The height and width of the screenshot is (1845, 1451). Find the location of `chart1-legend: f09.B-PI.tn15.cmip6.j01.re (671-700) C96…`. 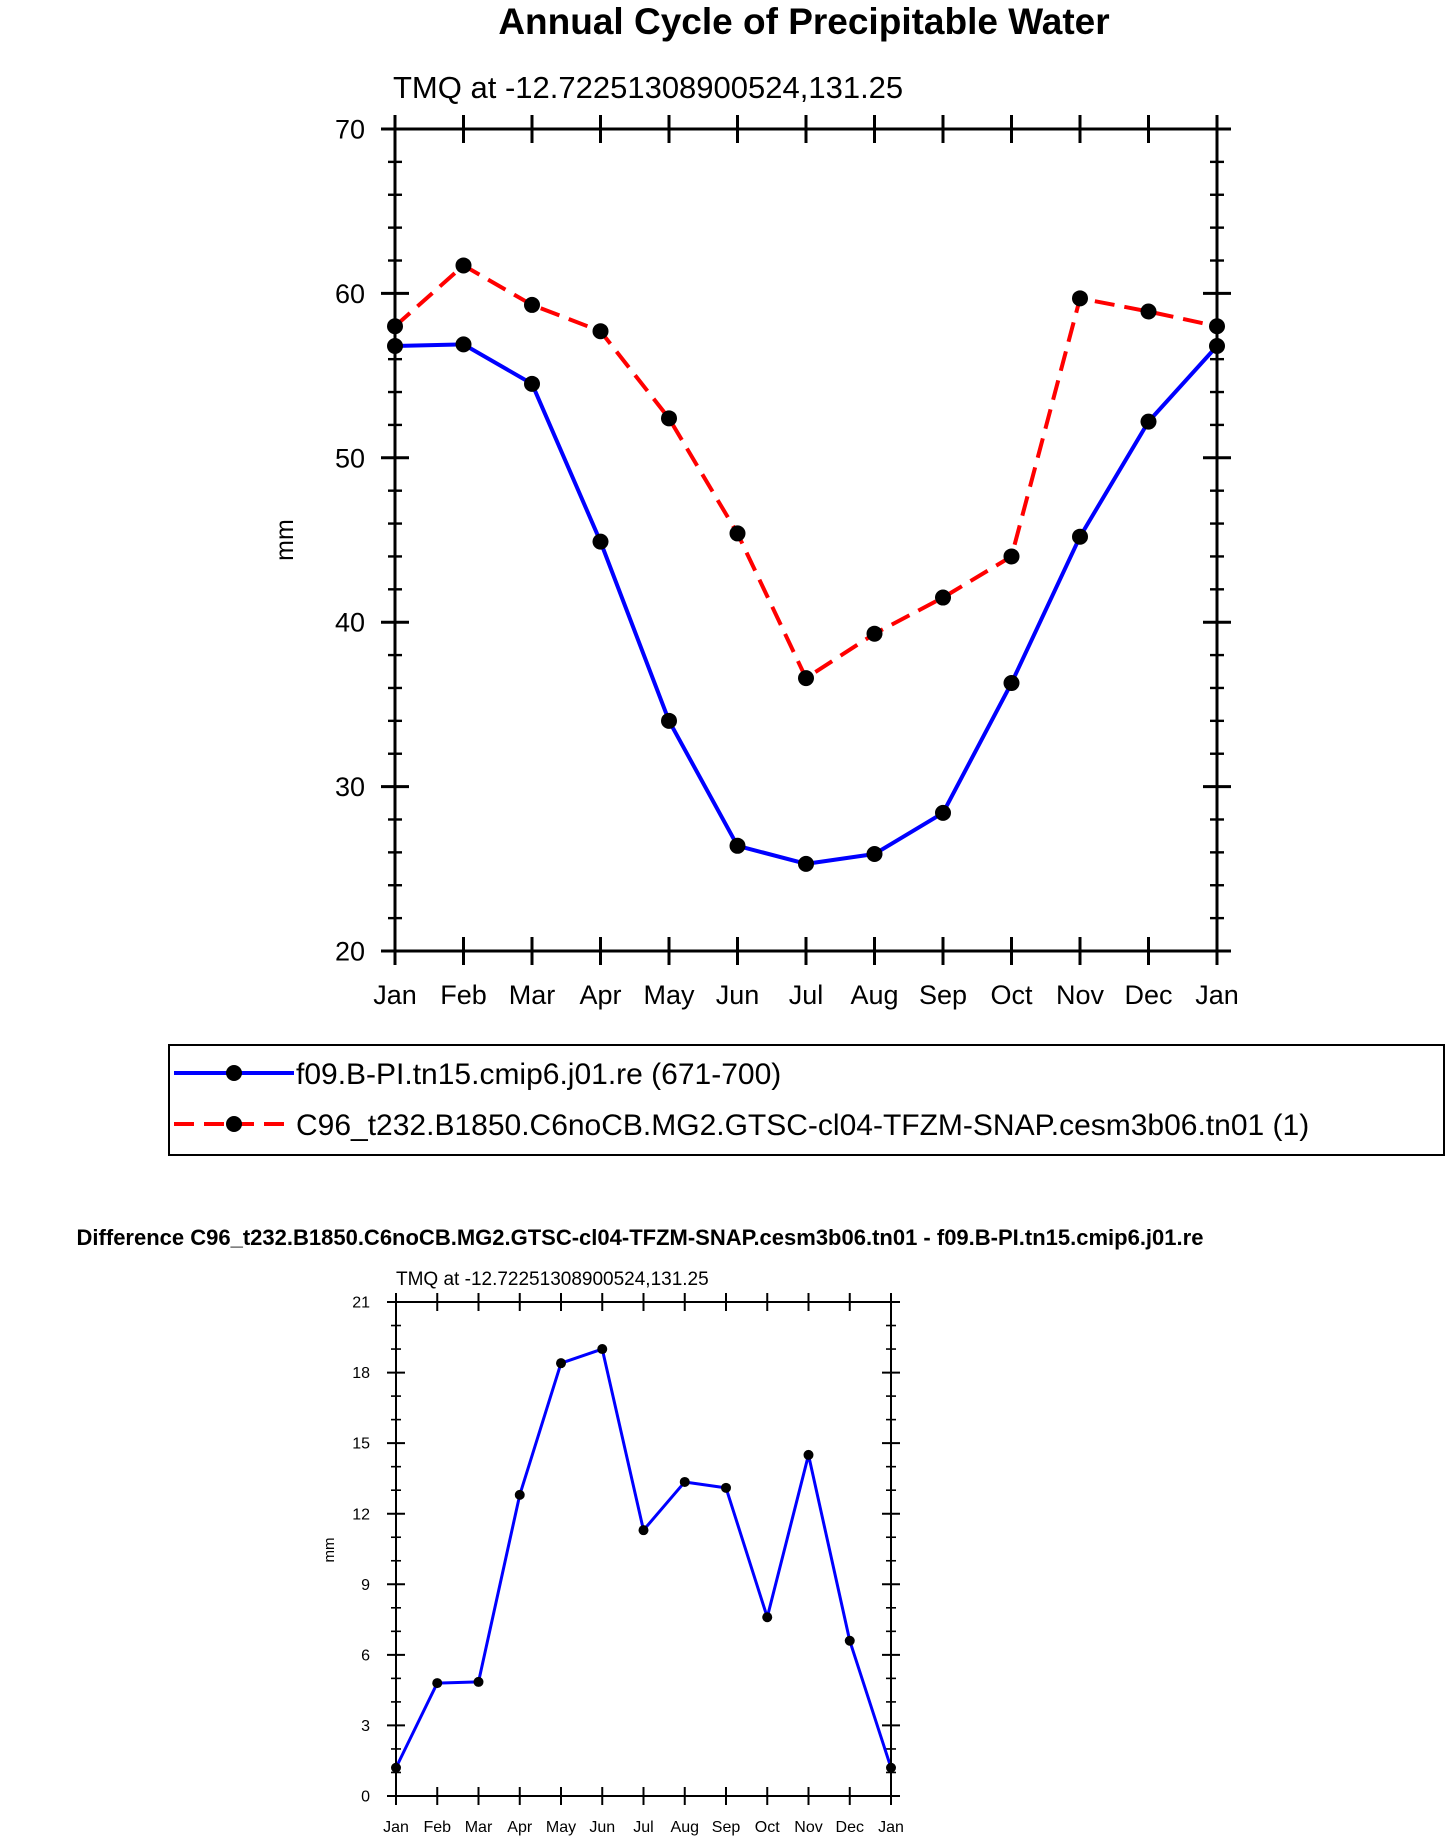

chart1-legend: f09.B-PI.tn15.cmip6.j01.re (671-700) C96… is located at coordinates (806, 1100).